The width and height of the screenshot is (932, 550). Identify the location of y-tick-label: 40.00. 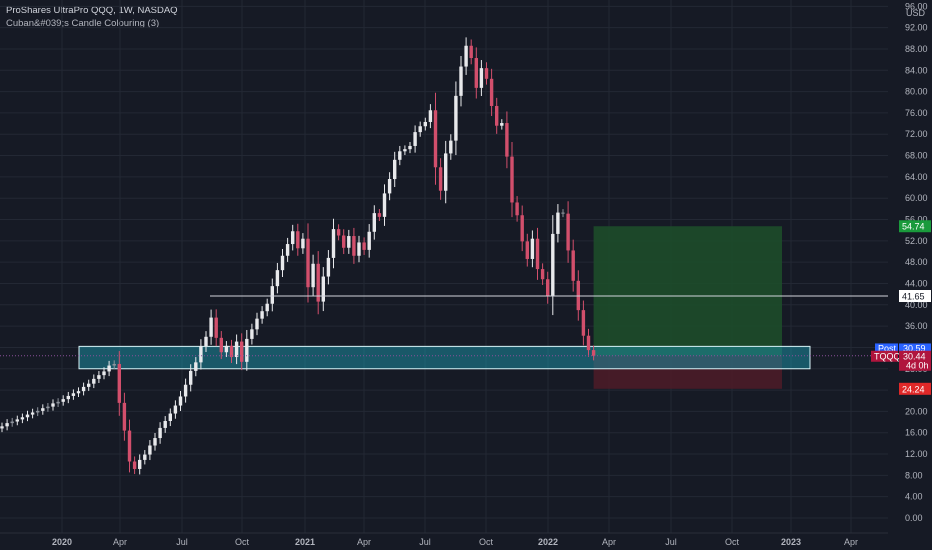
(916, 305).